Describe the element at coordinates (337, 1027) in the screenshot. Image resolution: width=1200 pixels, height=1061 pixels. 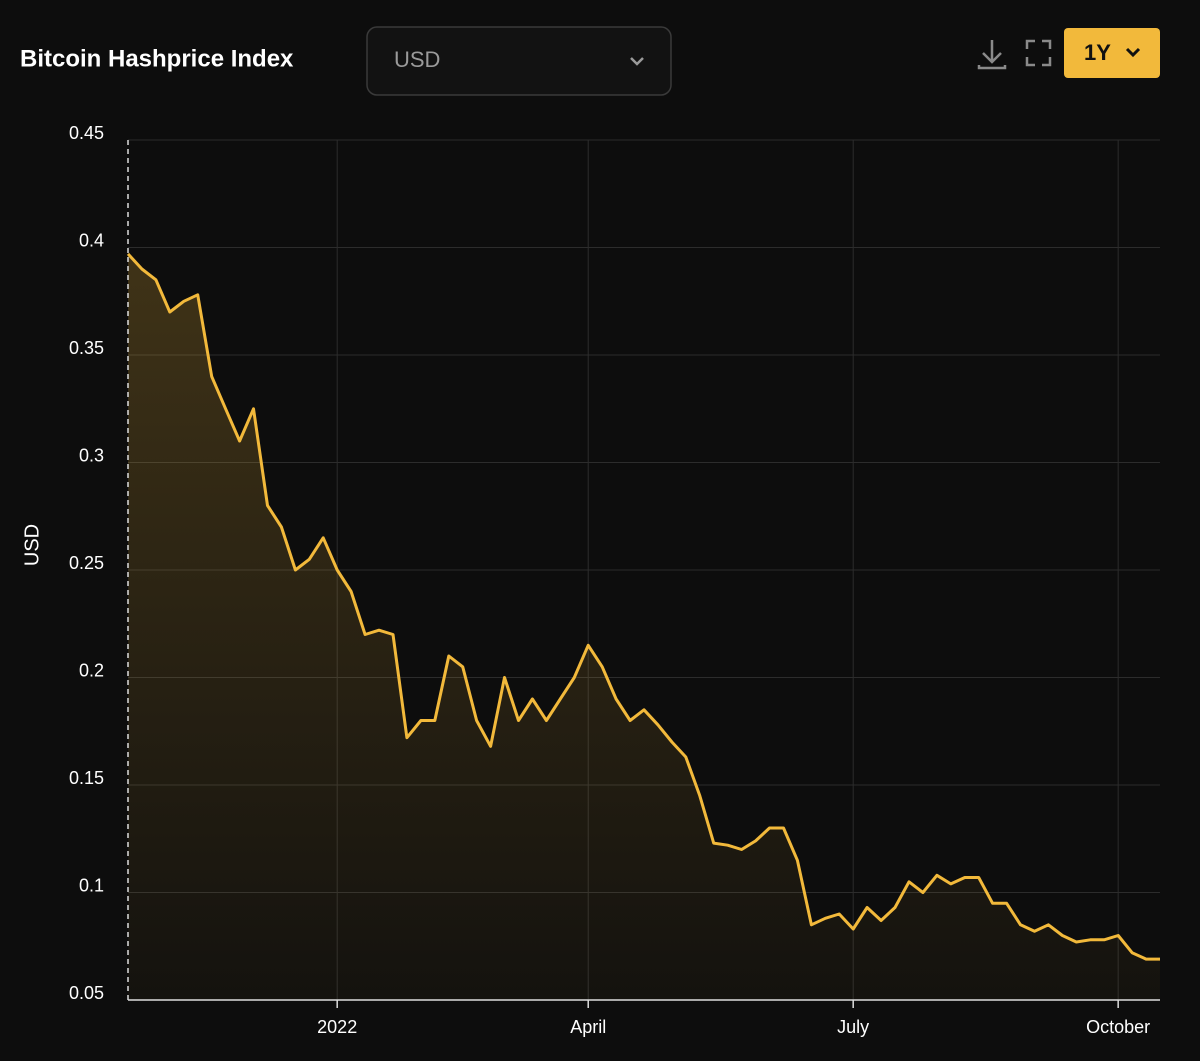
I see `x-tick-label: 2022` at that location.